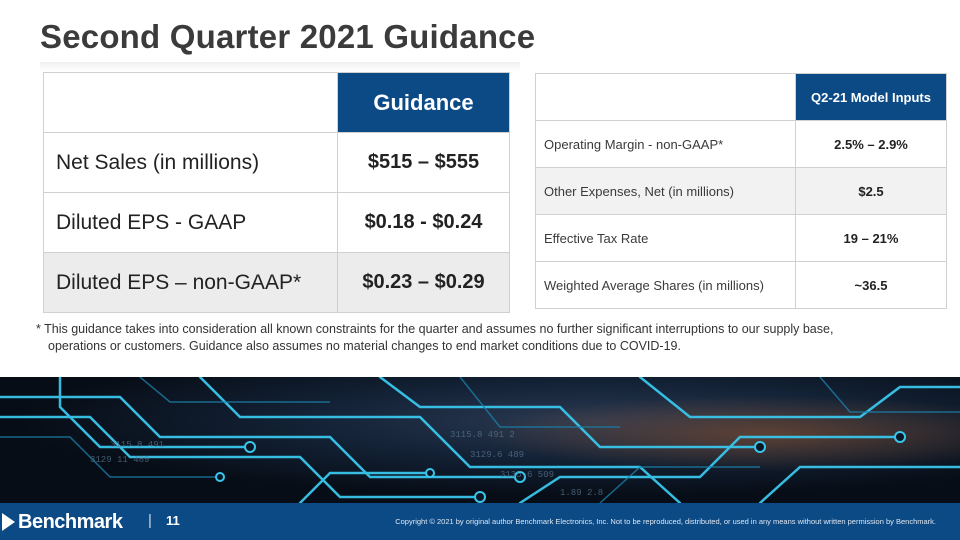 The height and width of the screenshot is (540, 960). Describe the element at coordinates (665, 191) in the screenshot. I see `row-label: Other Expenses, Net (in millions)` at that location.